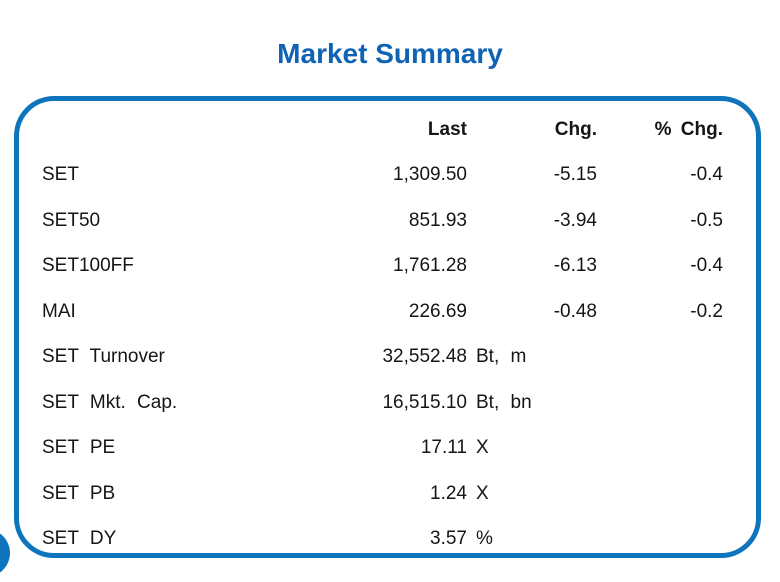 The width and height of the screenshot is (780, 582). What do you see at coordinates (706, 311) in the screenshot?
I see `pct-chg-value: -0.2` at bounding box center [706, 311].